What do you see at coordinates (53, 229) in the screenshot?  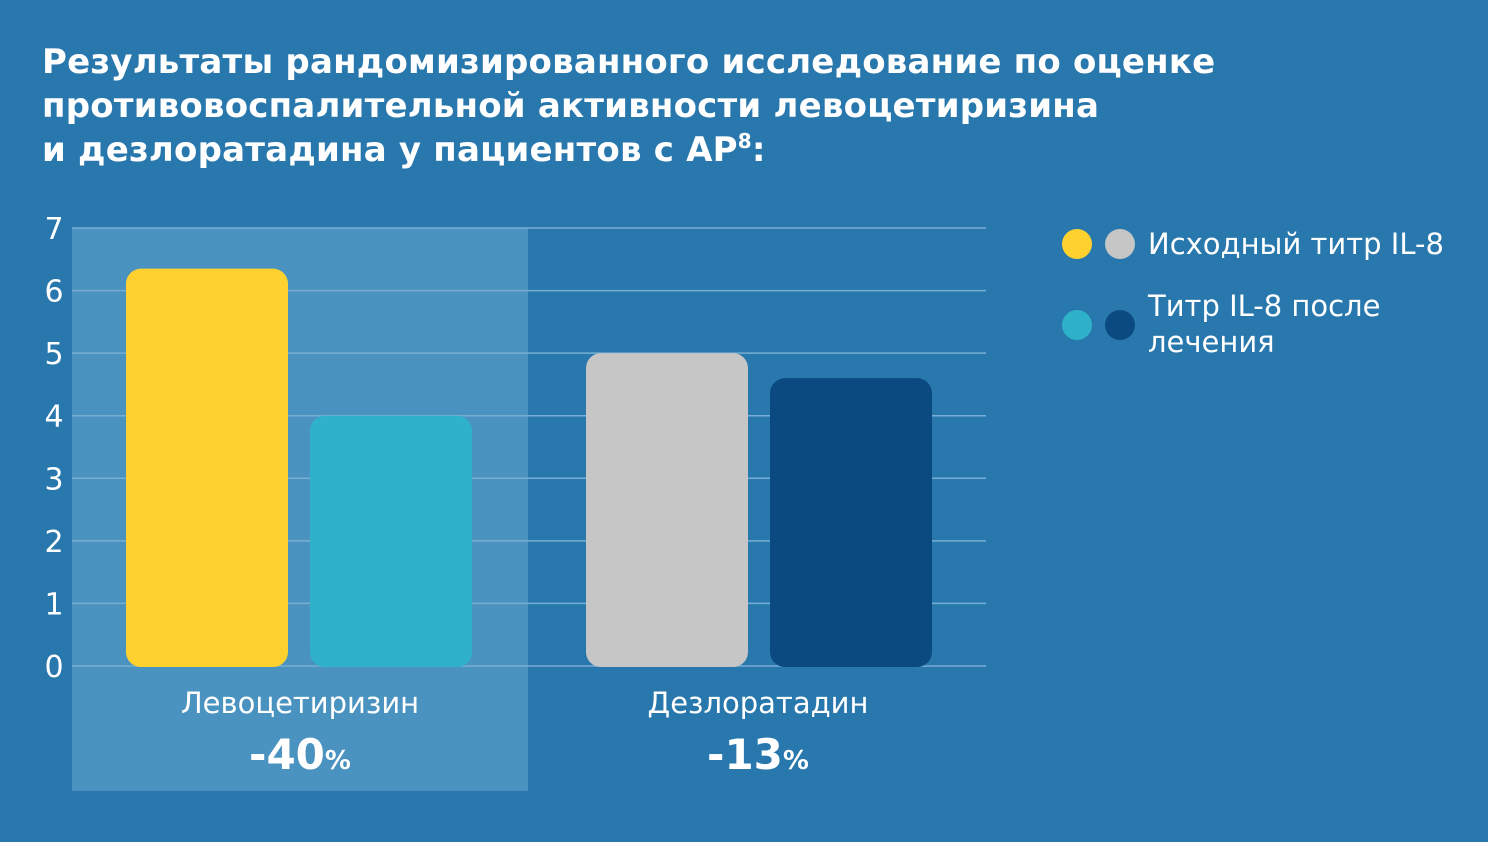 I see `y-tick-label: 7` at bounding box center [53, 229].